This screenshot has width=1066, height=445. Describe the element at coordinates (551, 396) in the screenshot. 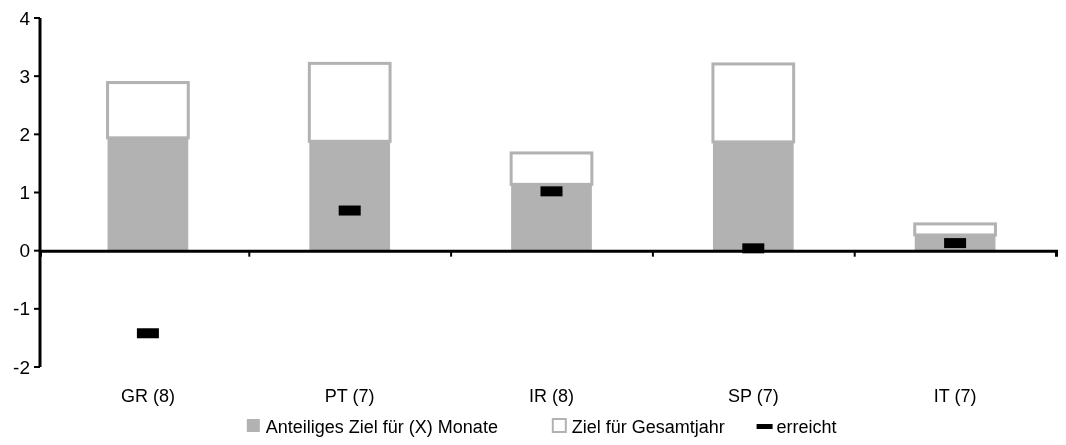

I see `x-tick-label: IR (8)` at that location.